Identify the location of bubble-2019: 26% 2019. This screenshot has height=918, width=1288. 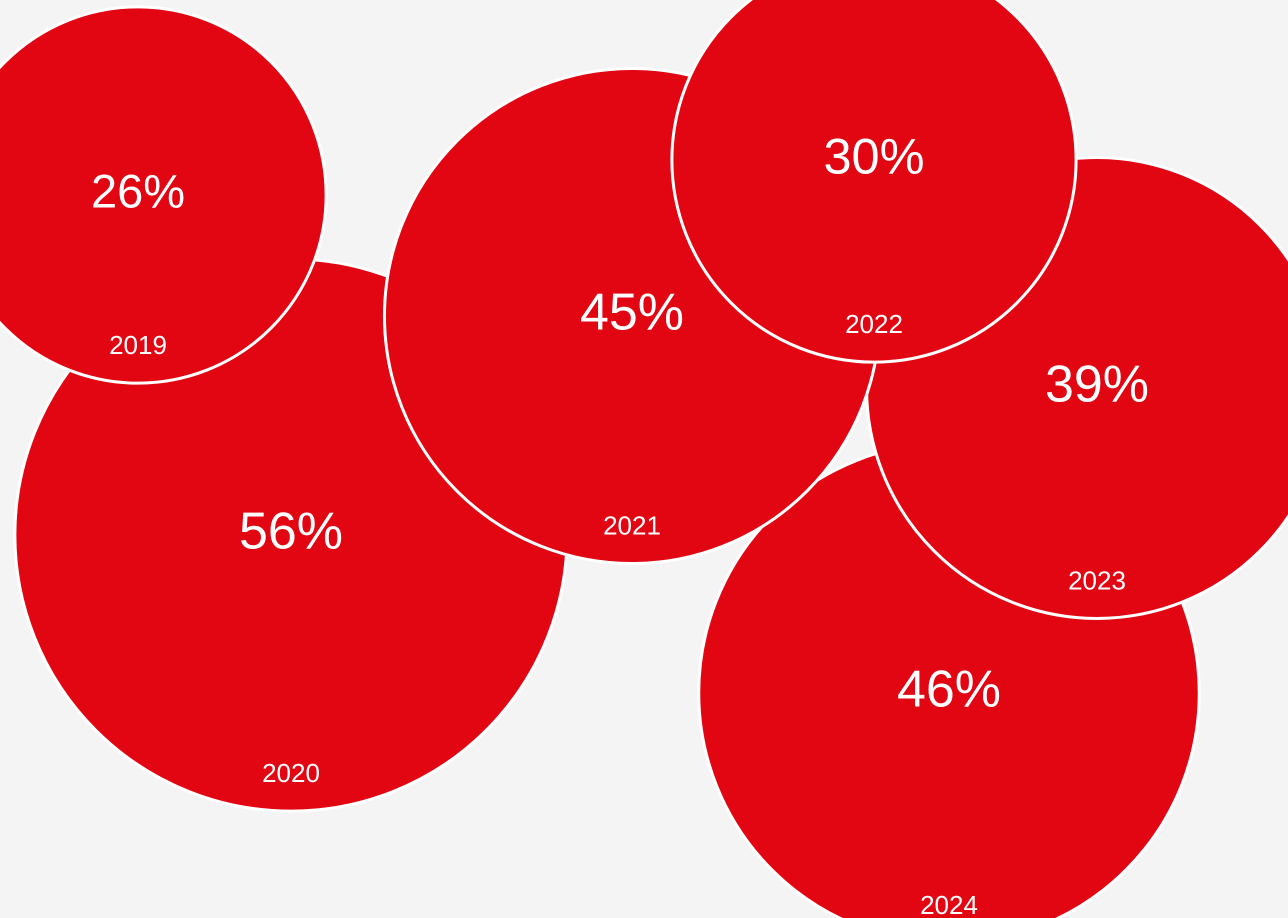
(164, 195).